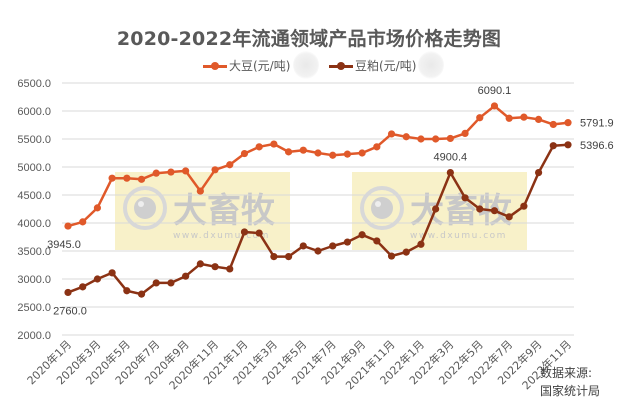 The width and height of the screenshot is (618, 406). What do you see at coordinates (597, 146) in the screenshot?
I see `data-label: 5396.6` at bounding box center [597, 146].